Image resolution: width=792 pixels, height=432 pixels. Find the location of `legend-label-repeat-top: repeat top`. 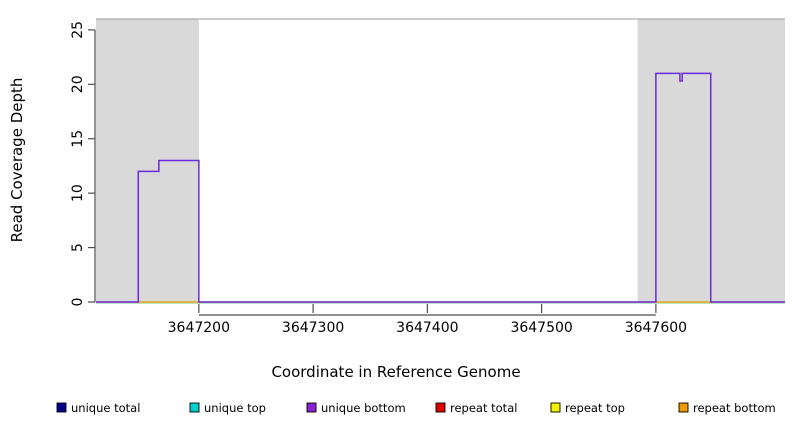

legend-label-repeat-top: repeat top is located at coordinates (595, 408).